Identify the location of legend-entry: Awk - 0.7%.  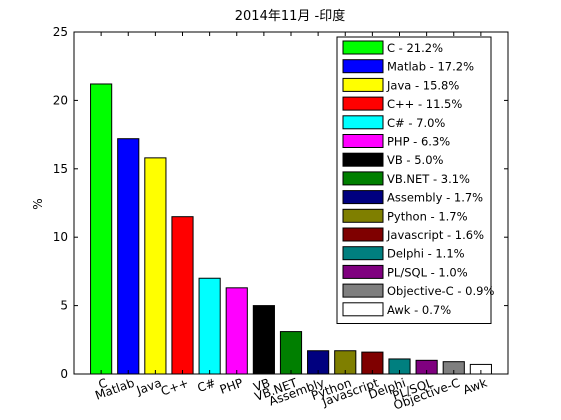
(419, 310).